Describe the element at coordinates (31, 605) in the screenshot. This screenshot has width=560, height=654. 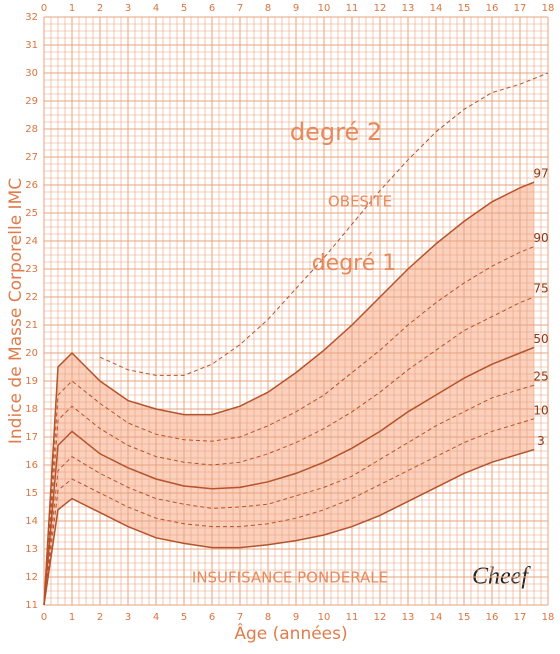
I see `y-tick-label: 11` at that location.